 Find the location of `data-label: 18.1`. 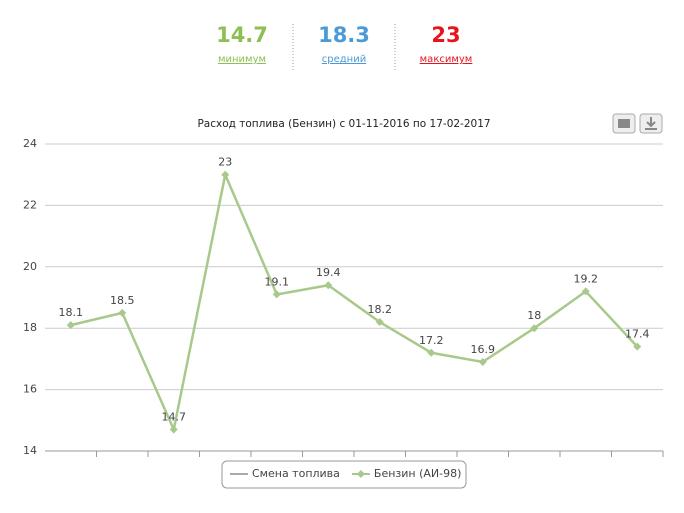

data-label: 18.1 is located at coordinates (71, 312).